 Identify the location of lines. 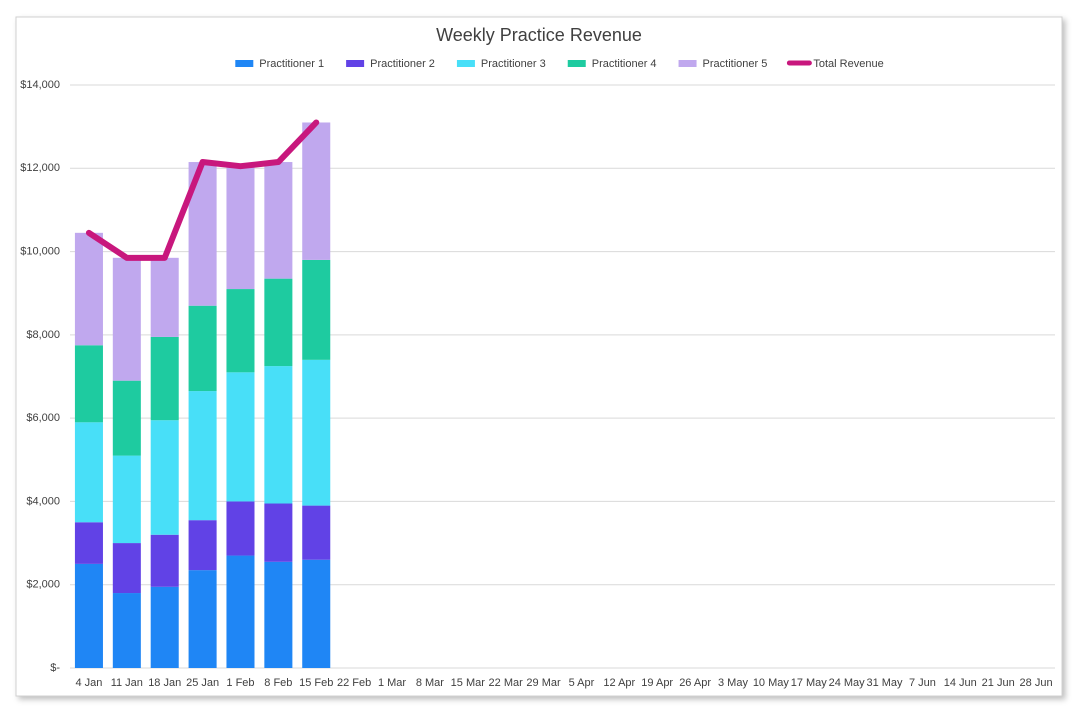
(202, 190).